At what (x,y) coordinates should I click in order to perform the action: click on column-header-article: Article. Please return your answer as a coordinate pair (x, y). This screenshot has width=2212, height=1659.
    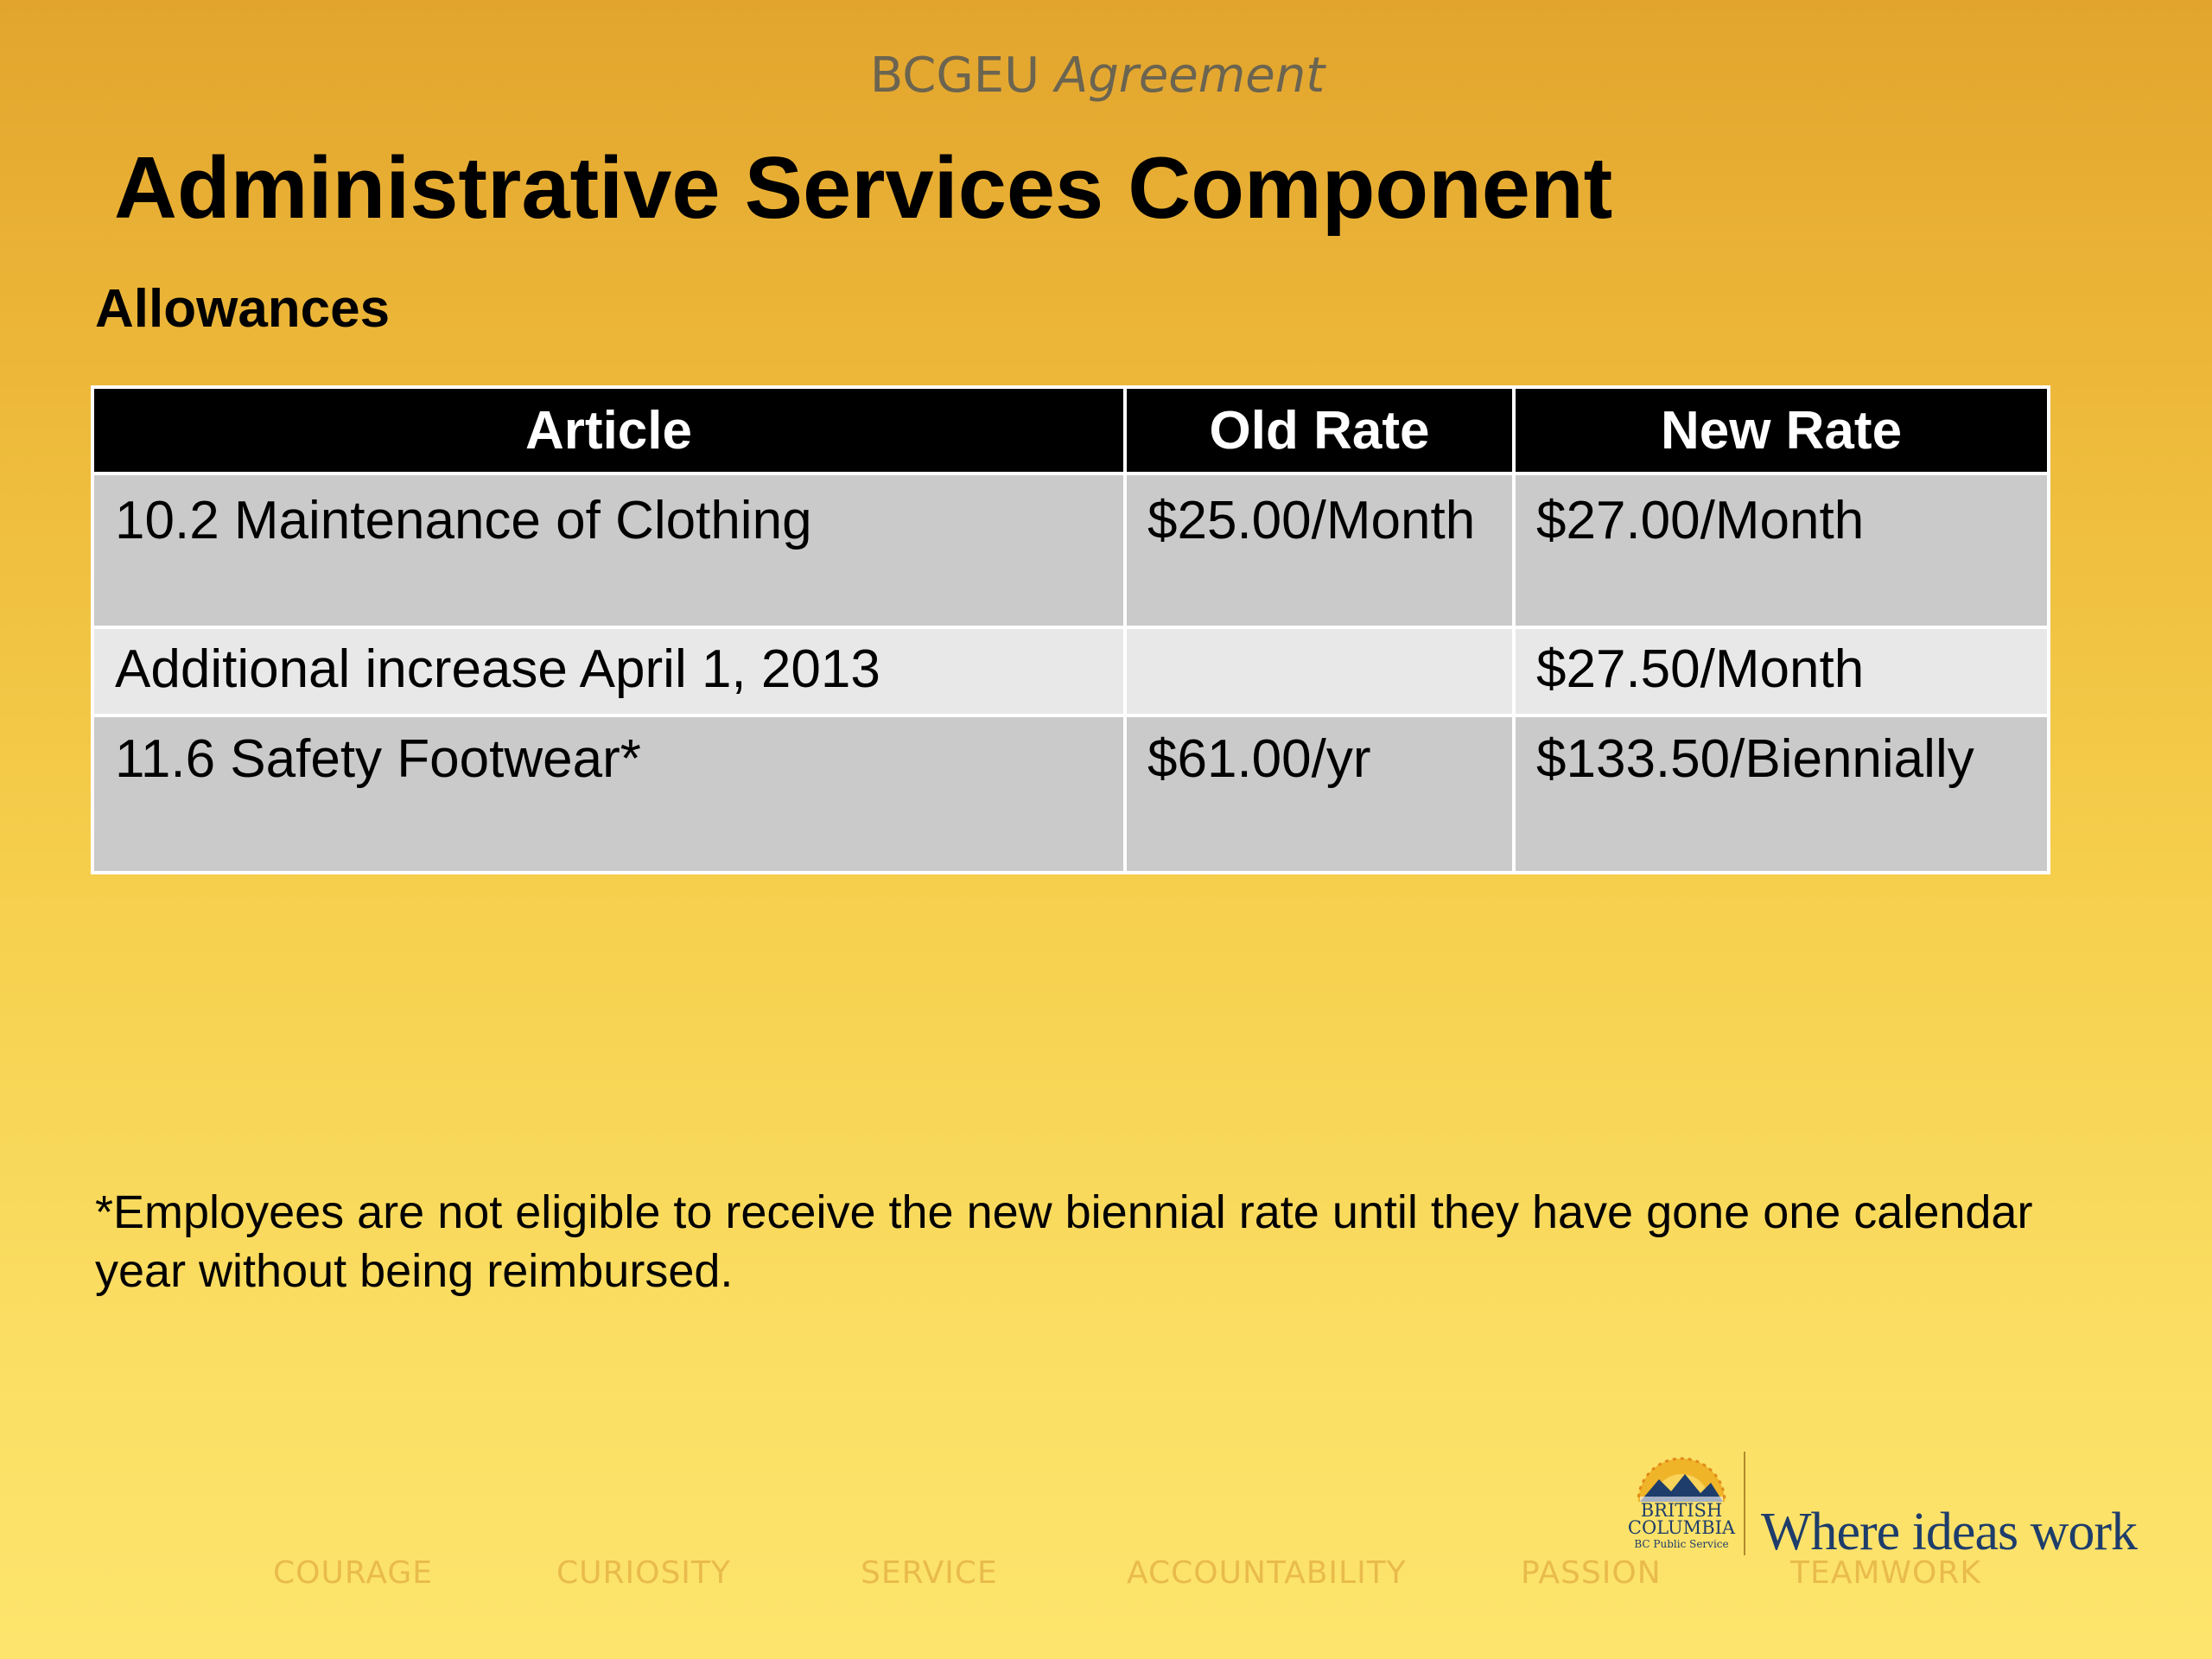
    Looking at the image, I should click on (609, 430).